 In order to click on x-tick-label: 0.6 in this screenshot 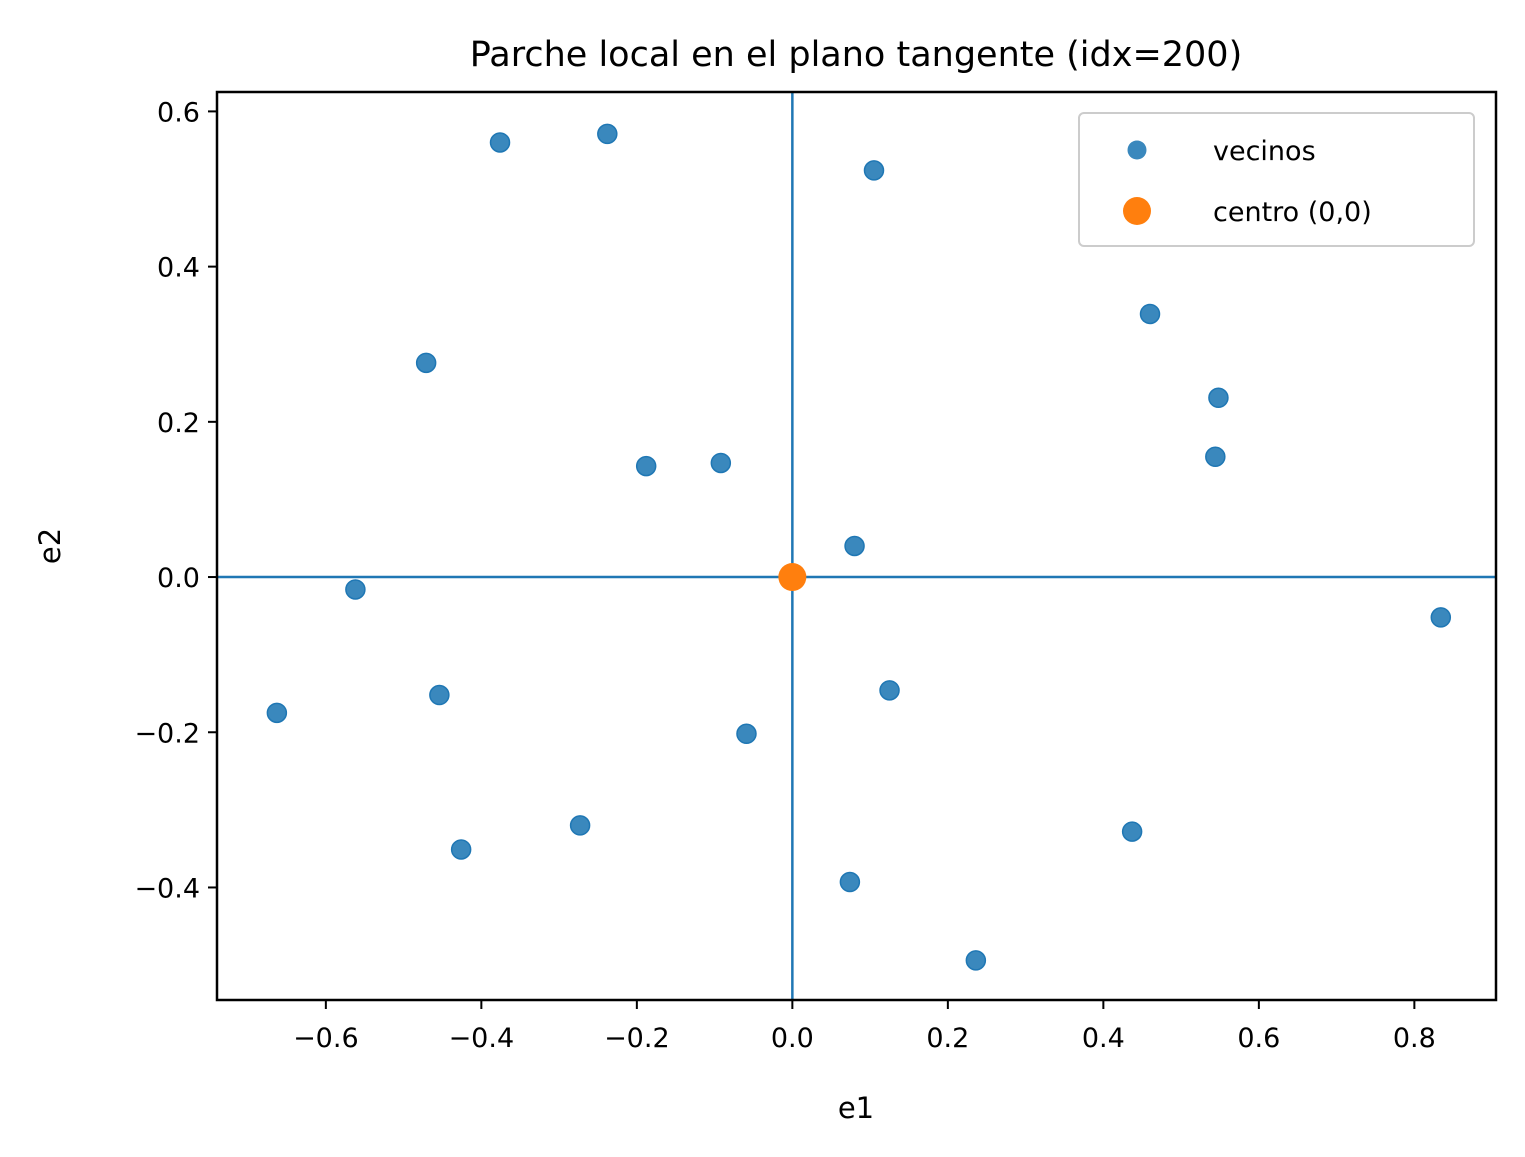, I will do `click(1258, 1038)`.